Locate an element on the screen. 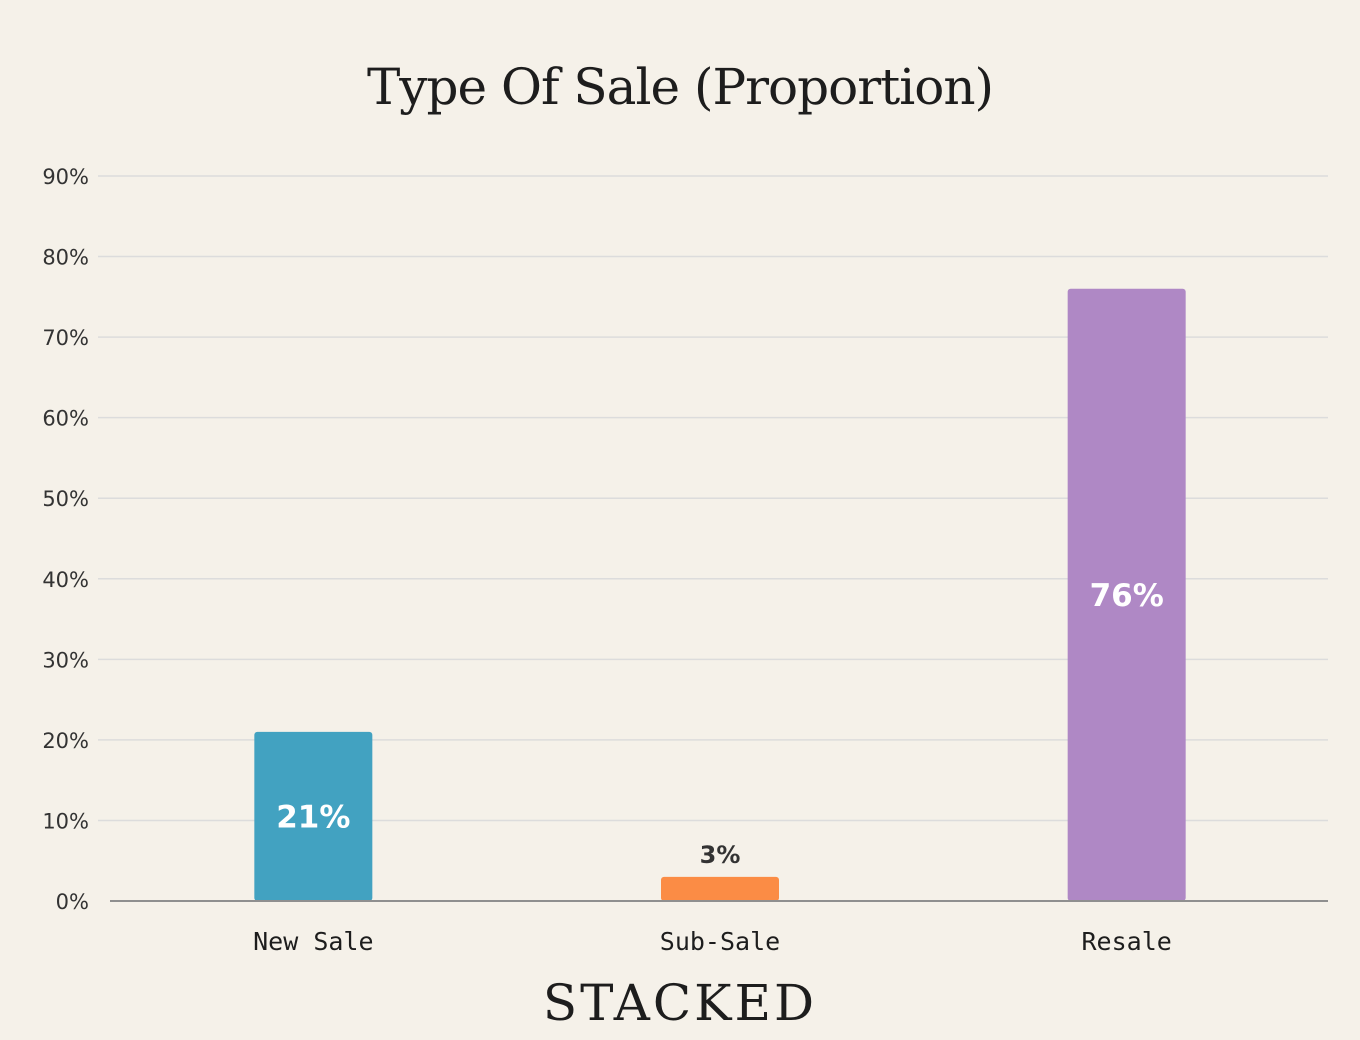 This screenshot has height=1040, width=1360. chart-title: Type Of Sale (Proportion) is located at coordinates (680, 87).